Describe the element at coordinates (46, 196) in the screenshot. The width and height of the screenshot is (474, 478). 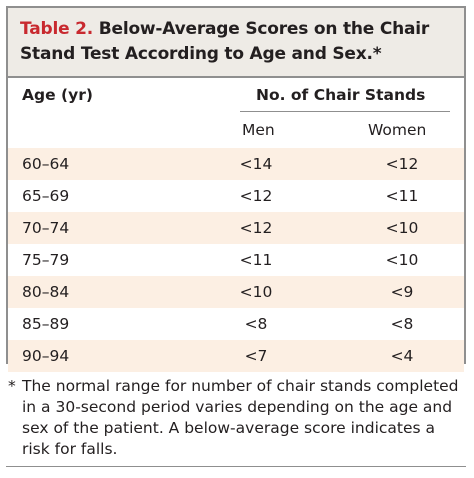
I see `age-cell: 65–69` at that location.